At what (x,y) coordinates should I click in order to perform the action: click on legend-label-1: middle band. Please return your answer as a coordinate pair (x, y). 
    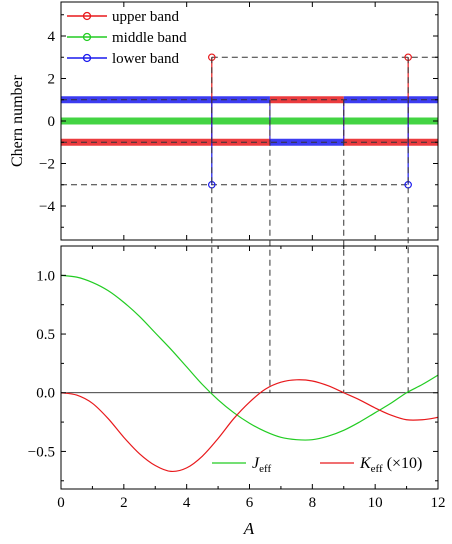
    Looking at the image, I should click on (149, 38).